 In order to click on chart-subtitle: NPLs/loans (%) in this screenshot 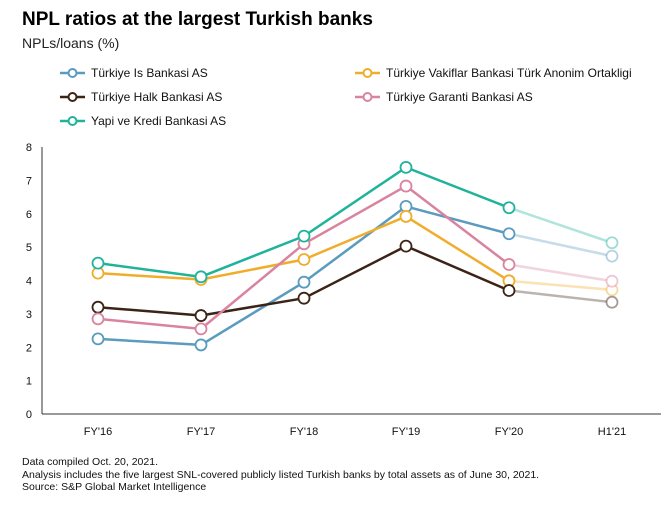, I will do `click(71, 43)`.